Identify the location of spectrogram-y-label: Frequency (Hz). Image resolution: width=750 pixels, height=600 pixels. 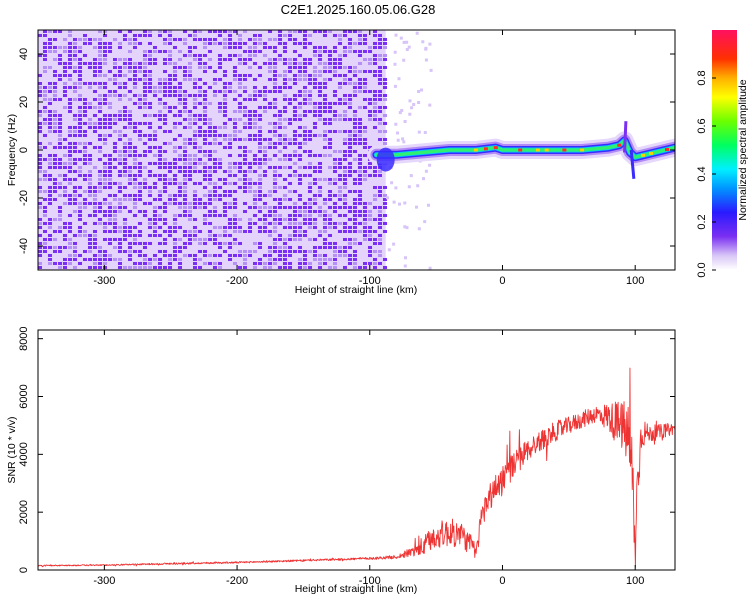
(12, 150).